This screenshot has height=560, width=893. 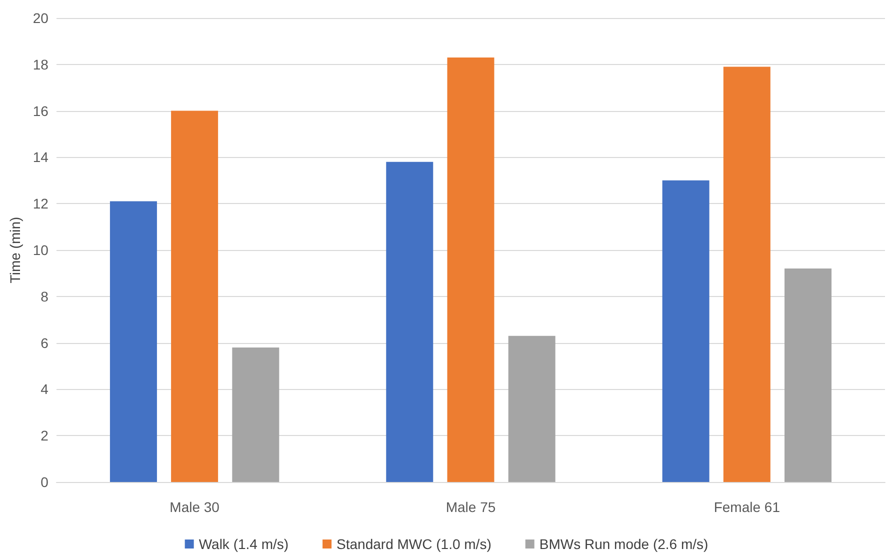 I want to click on y-tick-label: 16, so click(x=40, y=110).